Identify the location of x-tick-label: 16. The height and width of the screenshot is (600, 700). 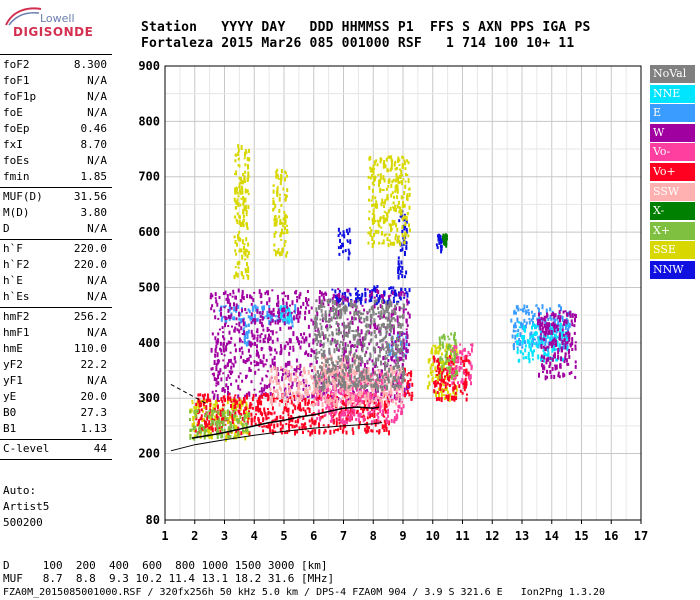
(611, 536).